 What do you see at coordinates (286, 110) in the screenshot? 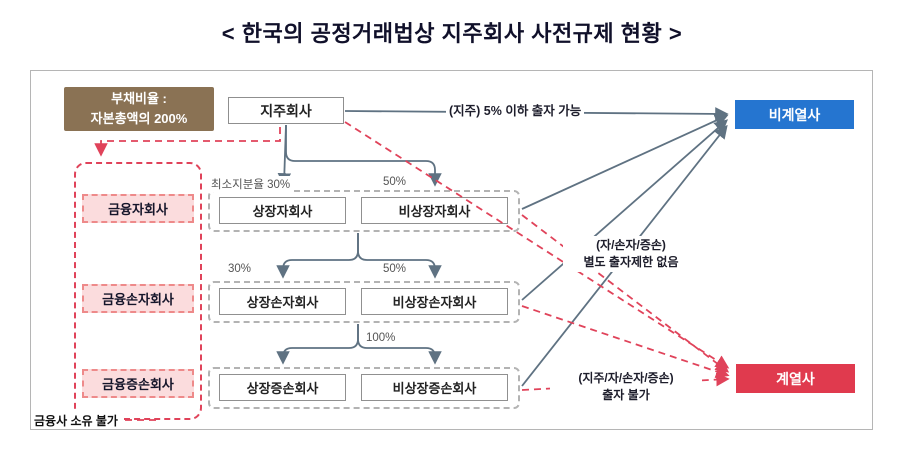
I see `holding-company-node: 지주회사` at bounding box center [286, 110].